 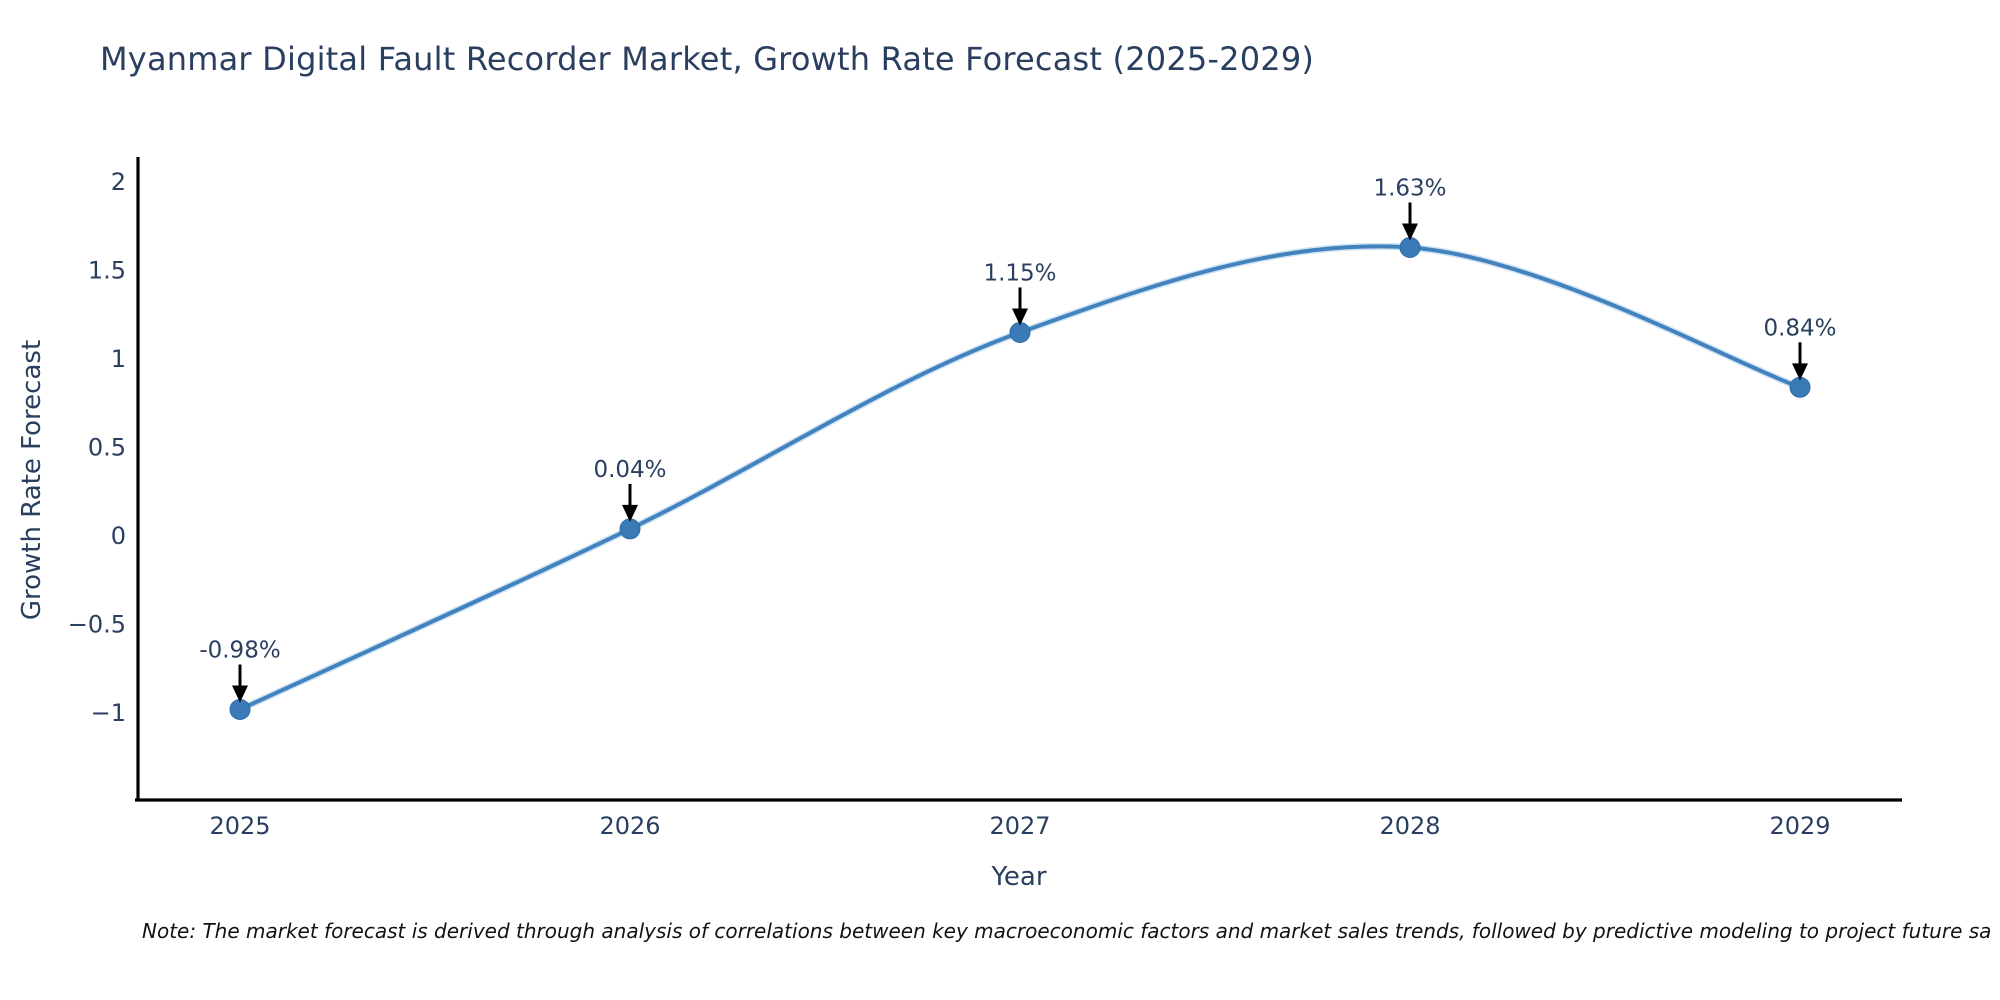 I want to click on point-label-2026: 0.04%, so click(x=629, y=470).